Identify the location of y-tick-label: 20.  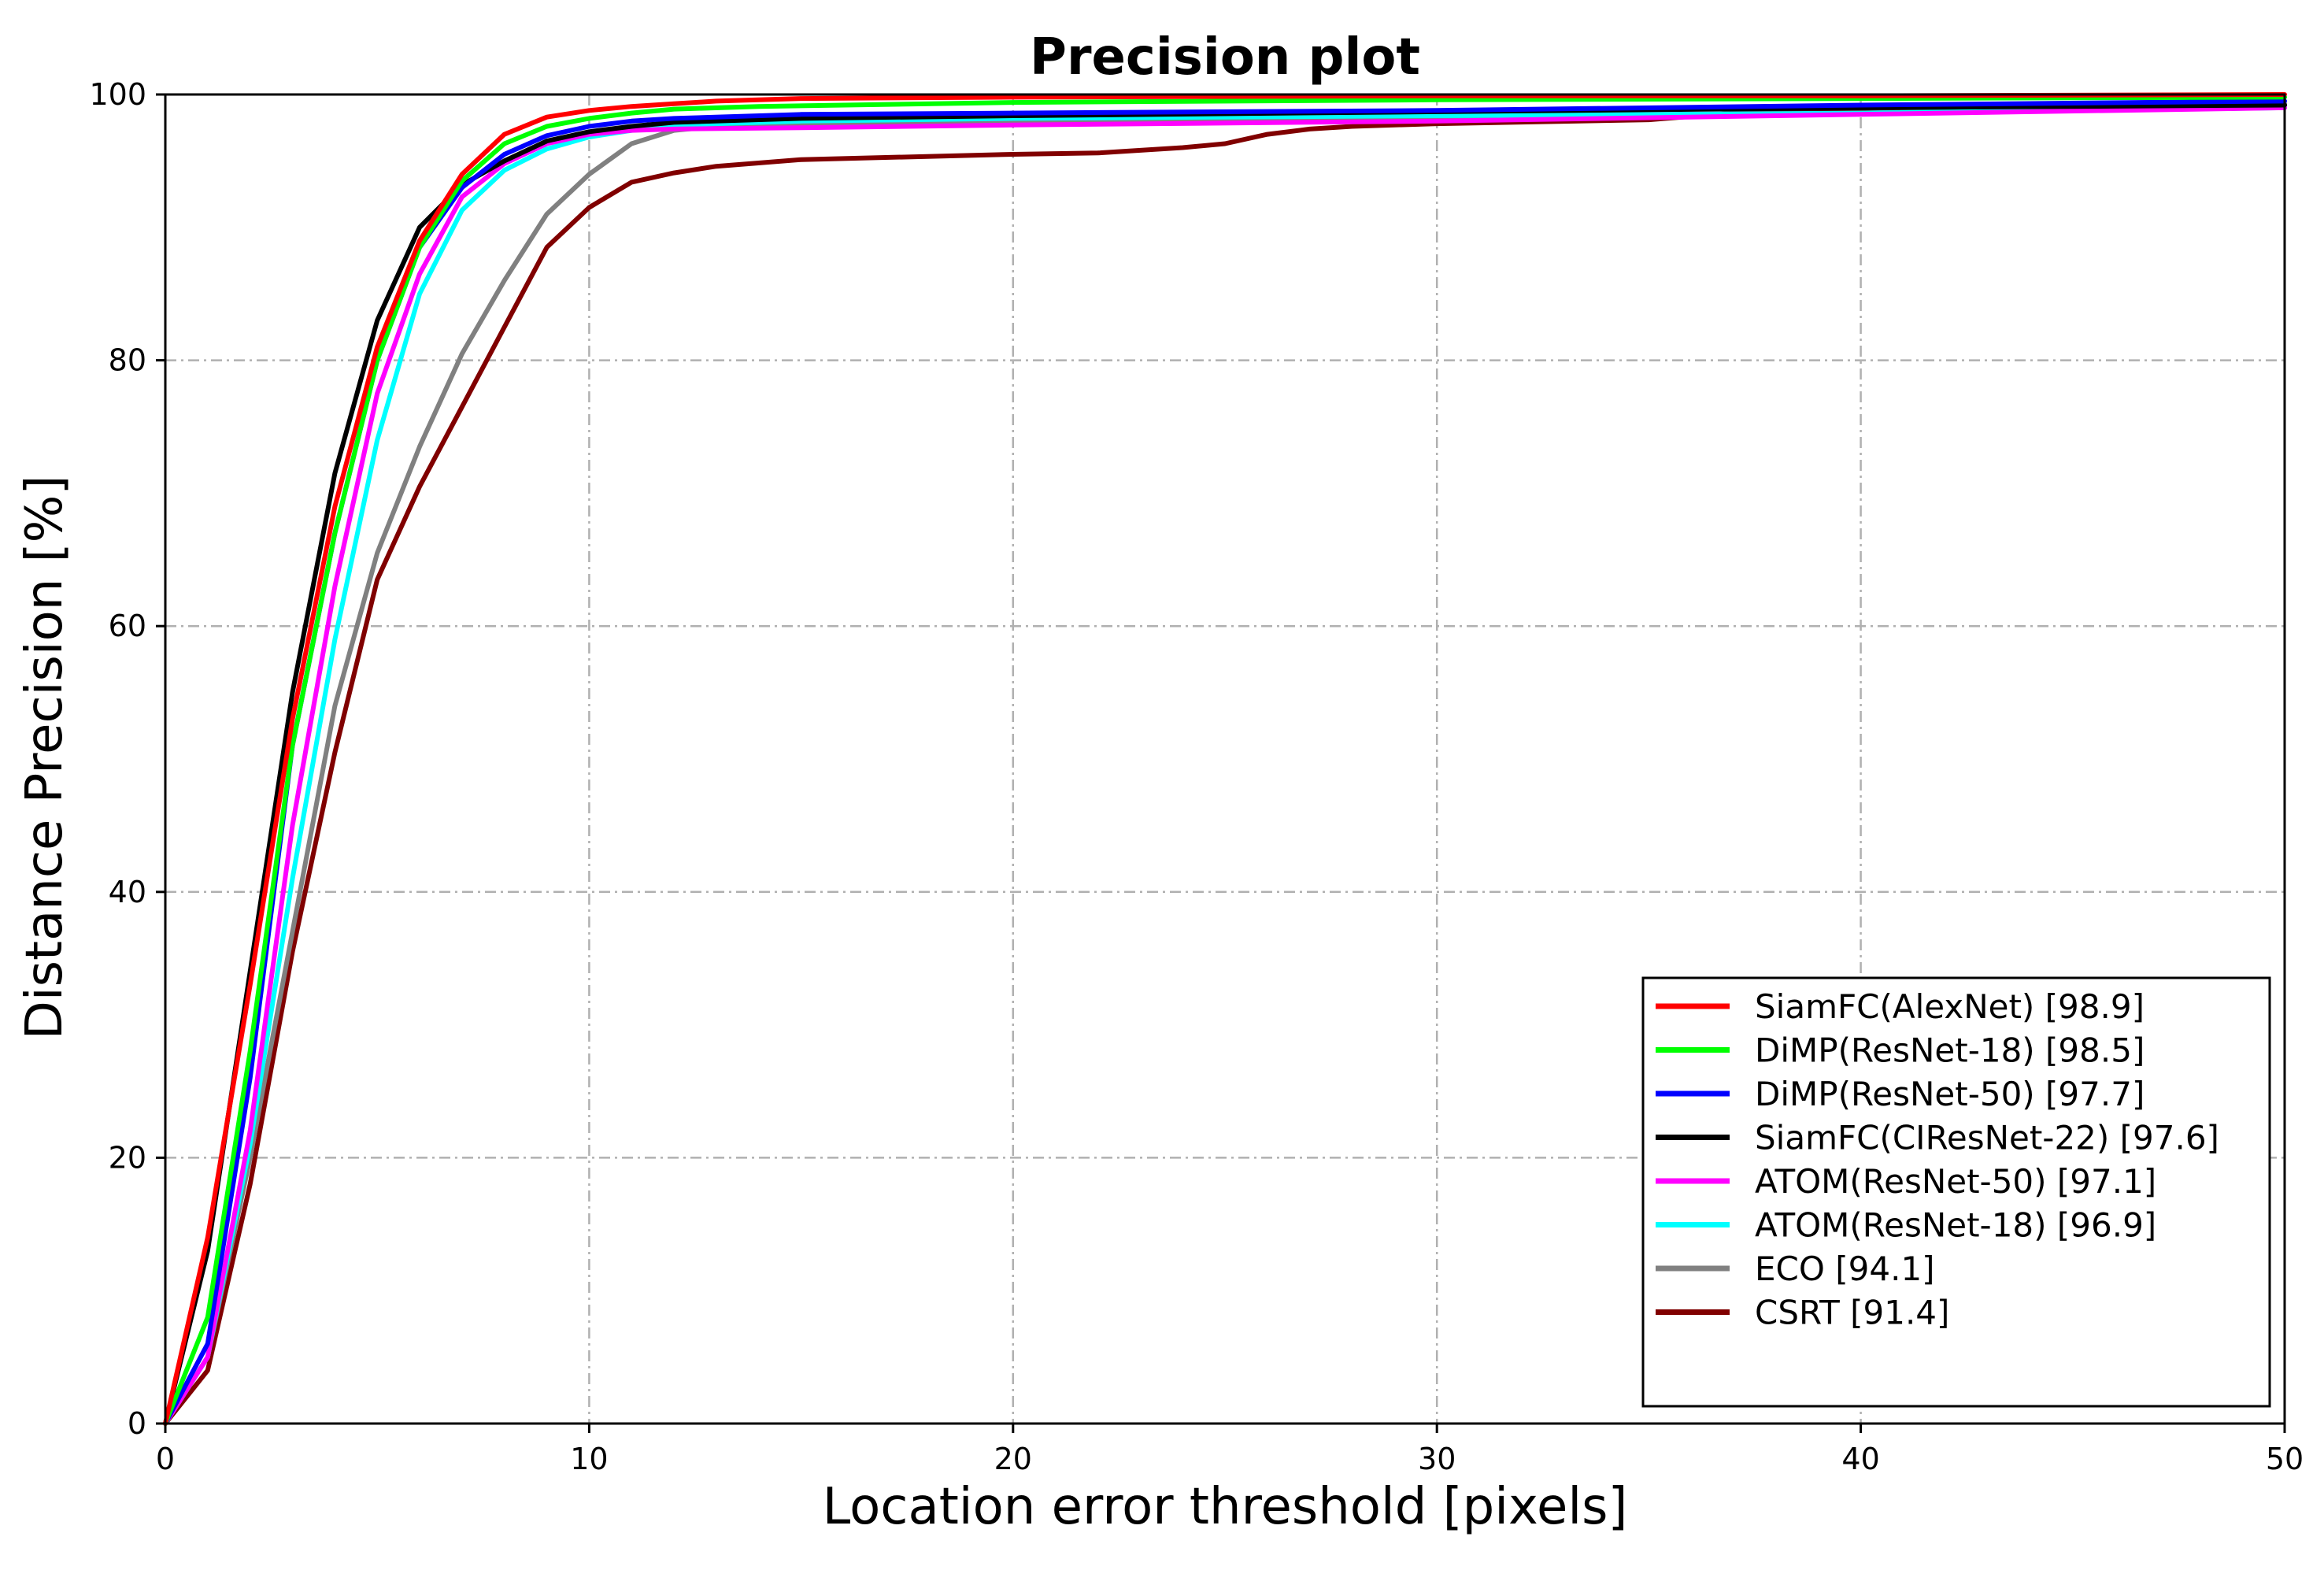
(127, 1157).